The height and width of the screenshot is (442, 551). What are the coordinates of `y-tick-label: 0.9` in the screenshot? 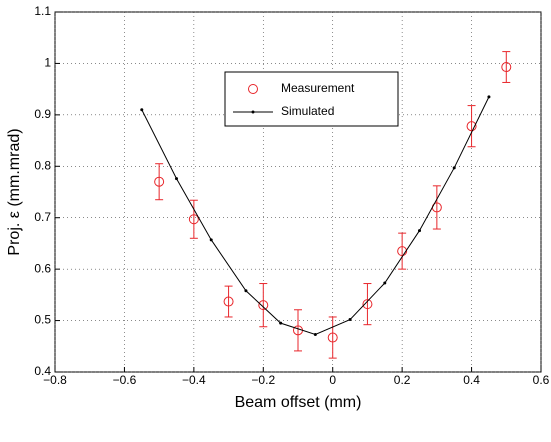 It's located at (42, 114).